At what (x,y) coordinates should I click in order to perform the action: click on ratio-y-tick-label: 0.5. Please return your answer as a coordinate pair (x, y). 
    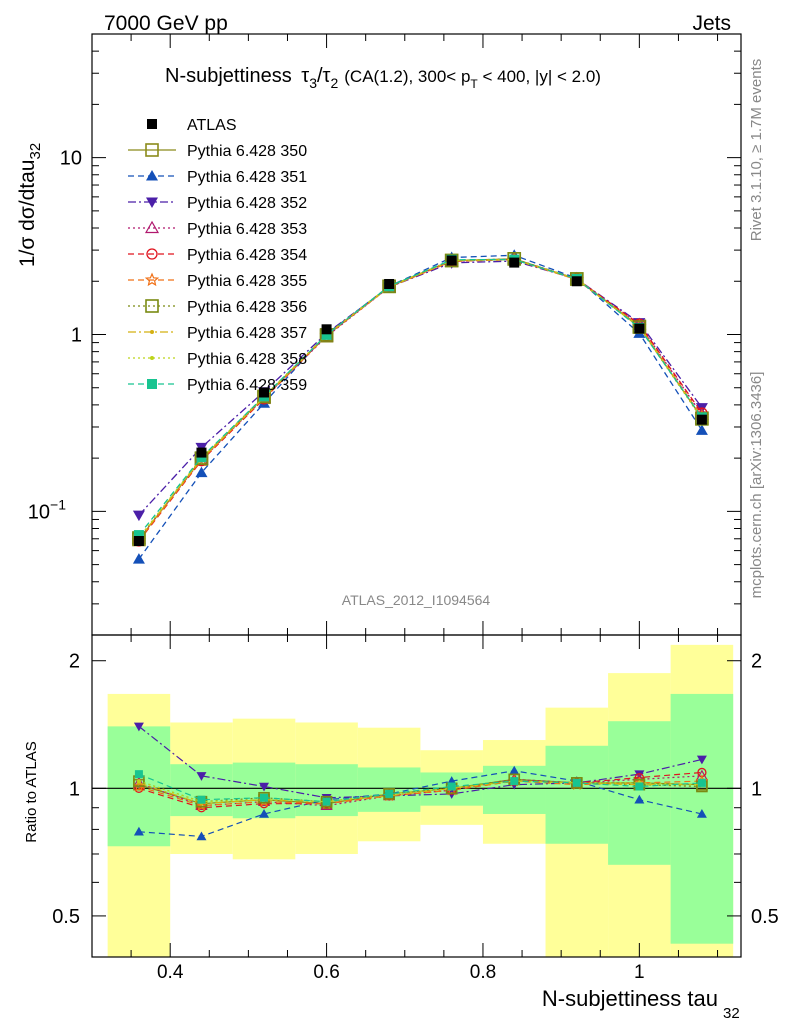
    Looking at the image, I should click on (66, 917).